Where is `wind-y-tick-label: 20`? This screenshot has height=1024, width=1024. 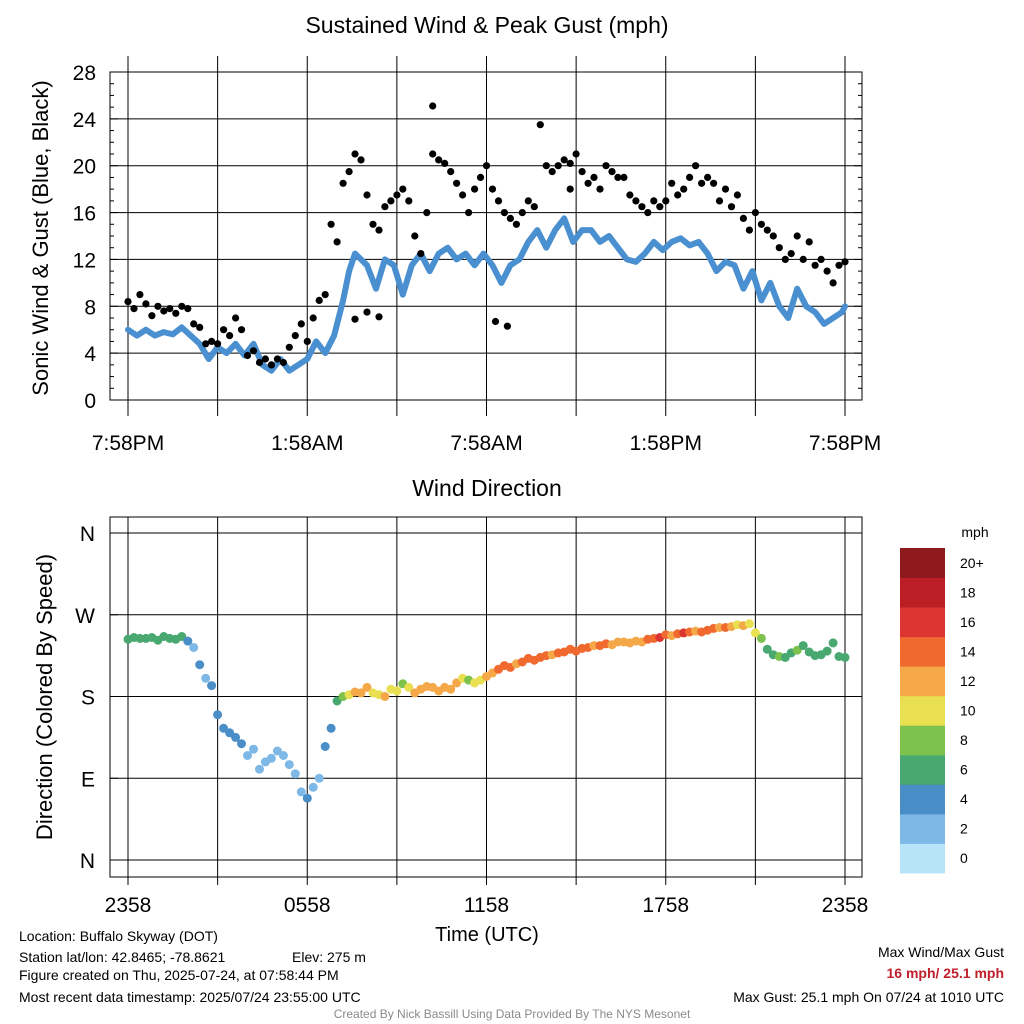
wind-y-tick-label: 20 is located at coordinates (84, 167).